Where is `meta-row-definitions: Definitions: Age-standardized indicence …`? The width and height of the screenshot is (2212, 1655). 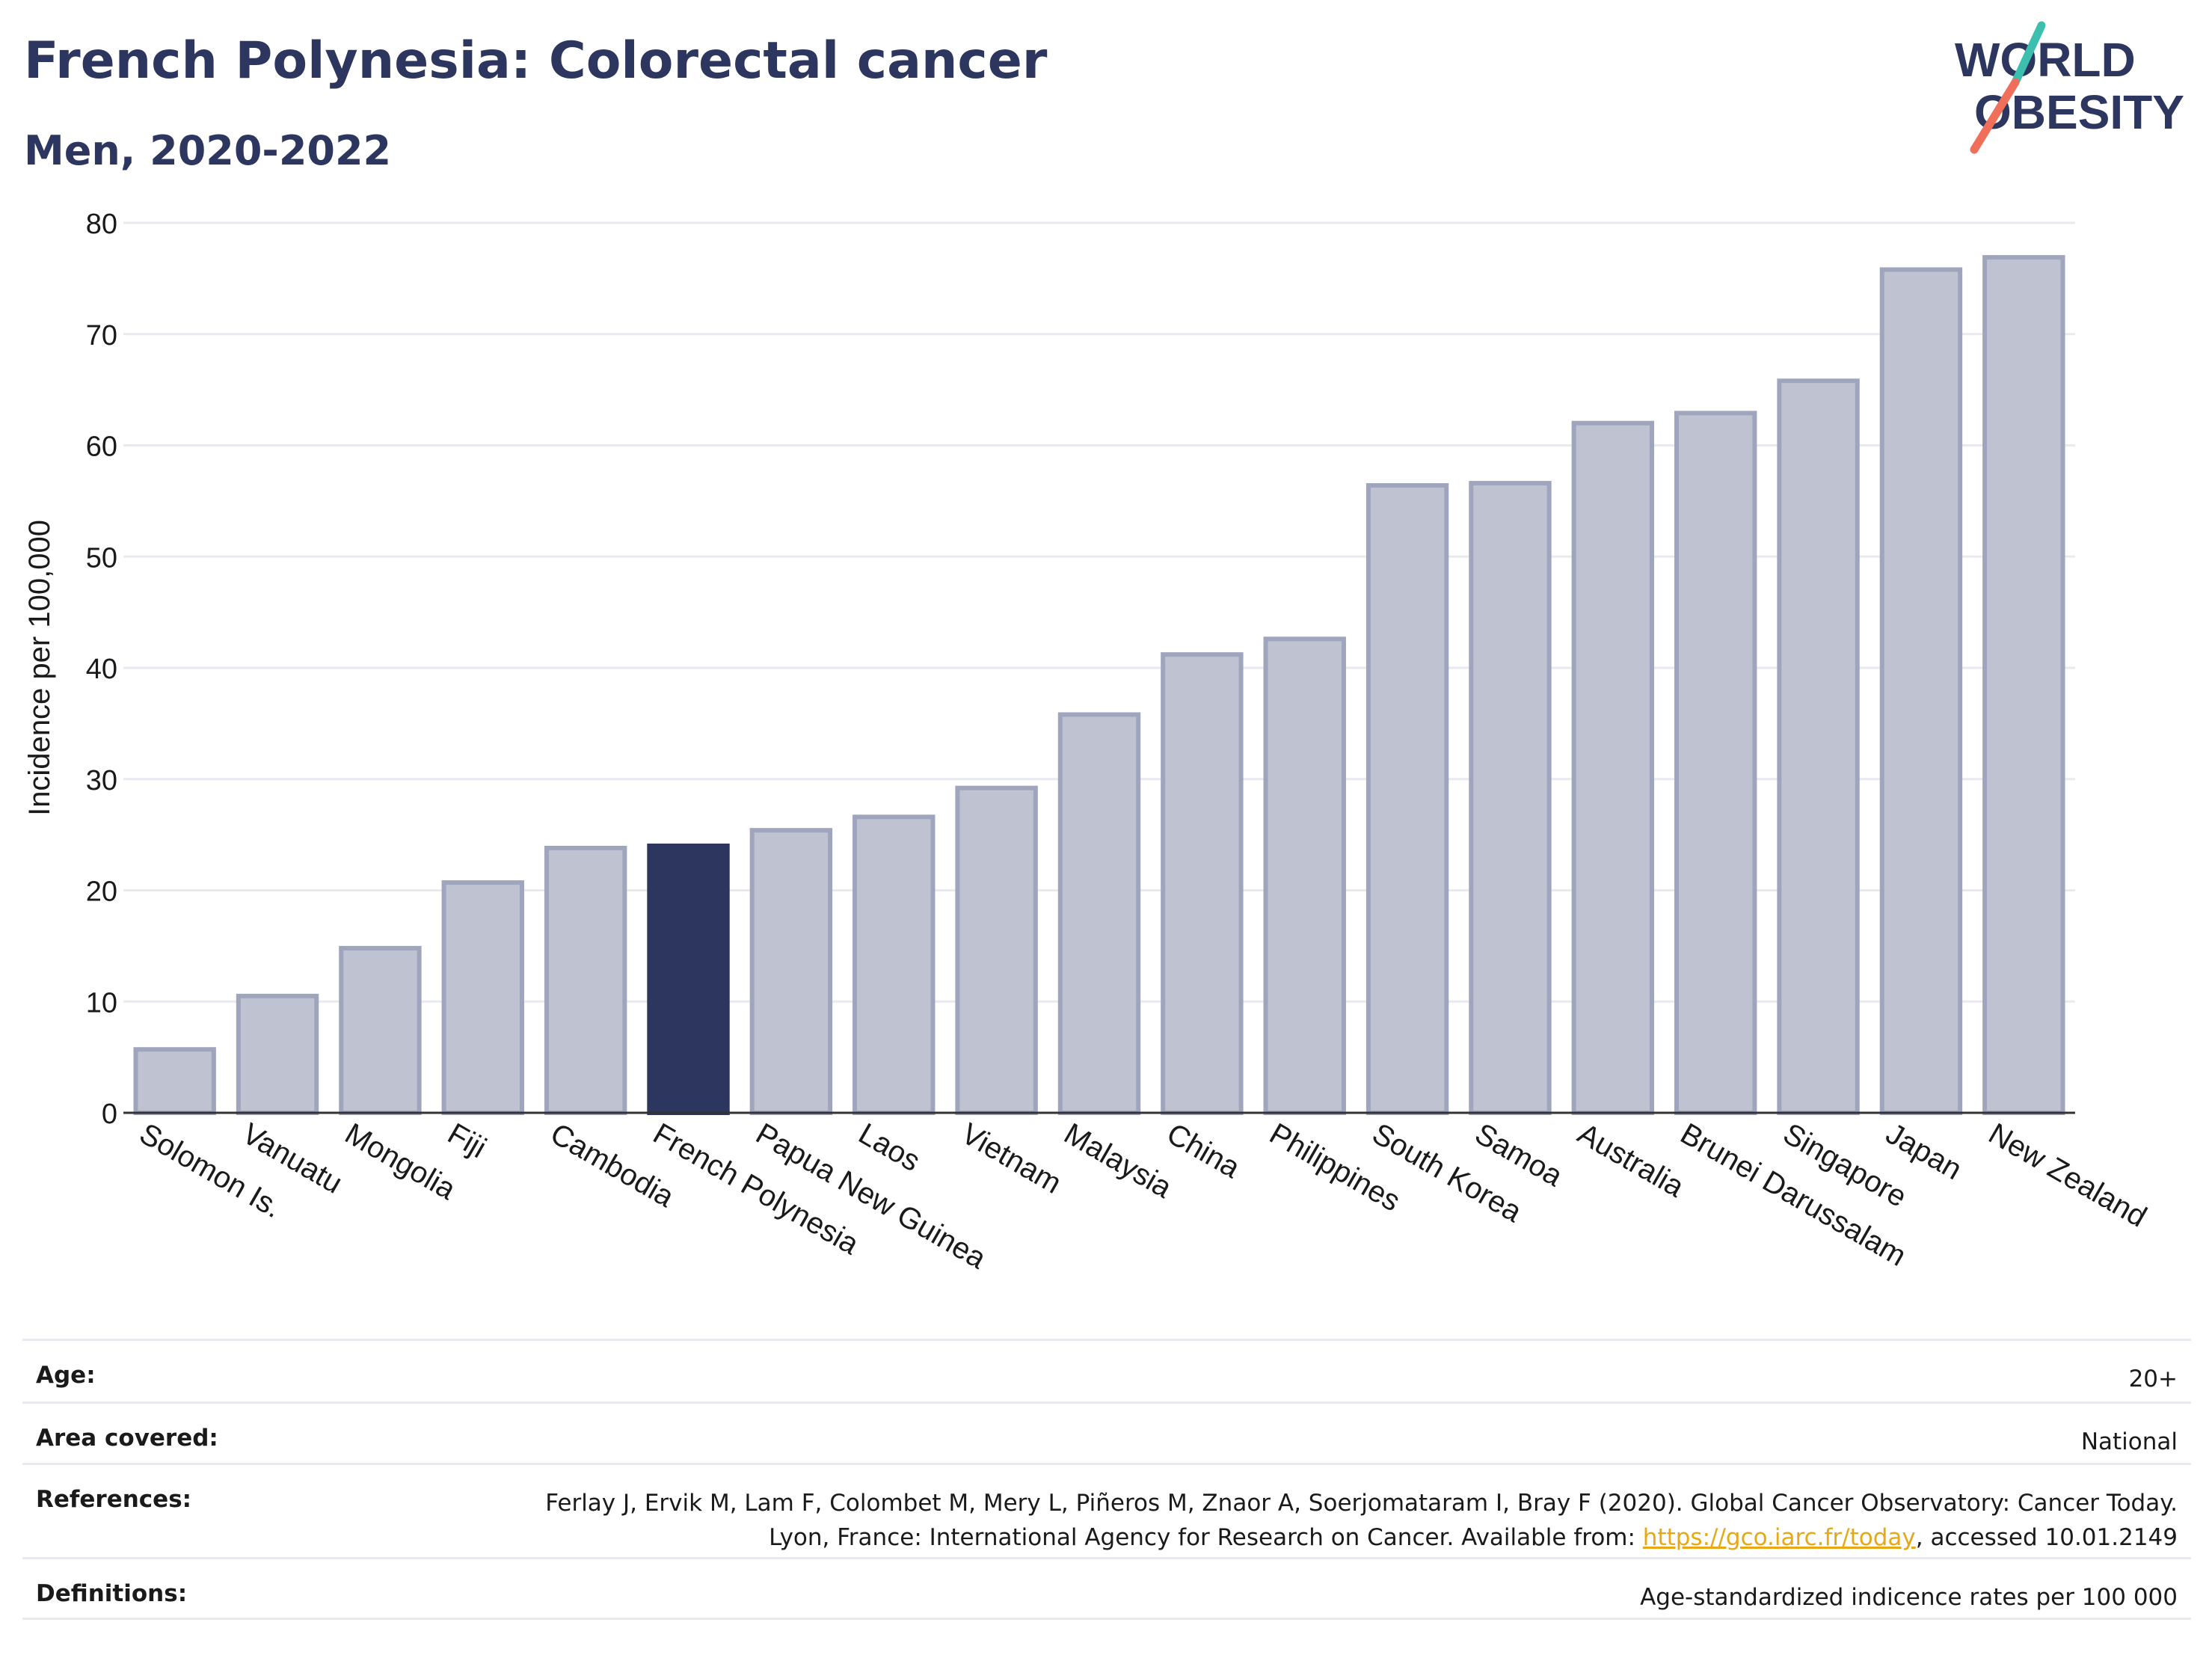 meta-row-definitions: Definitions: Age-standardized indicence … is located at coordinates (1106, 1588).